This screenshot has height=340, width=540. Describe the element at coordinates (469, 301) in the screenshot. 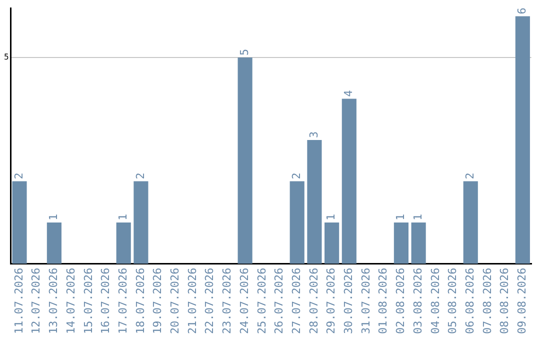

I see `x-tick-label: 06.08.2026` at that location.